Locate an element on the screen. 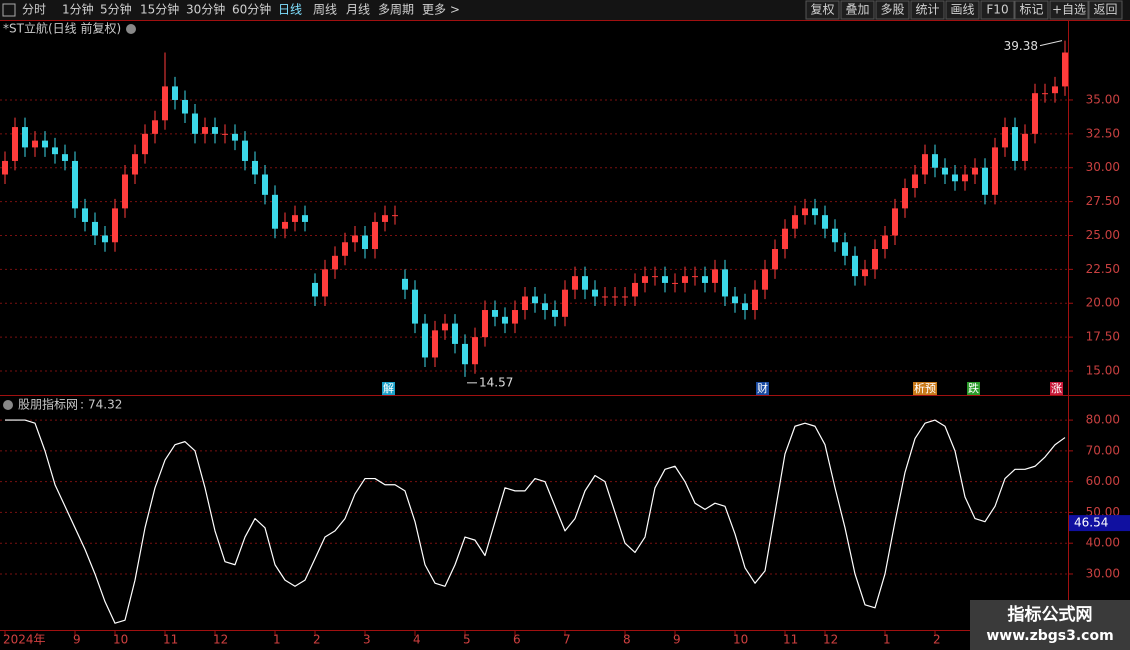 Image resolution: width=1130 pixels, height=650 pixels. y-tick-label: 30.00 is located at coordinates (1103, 167).